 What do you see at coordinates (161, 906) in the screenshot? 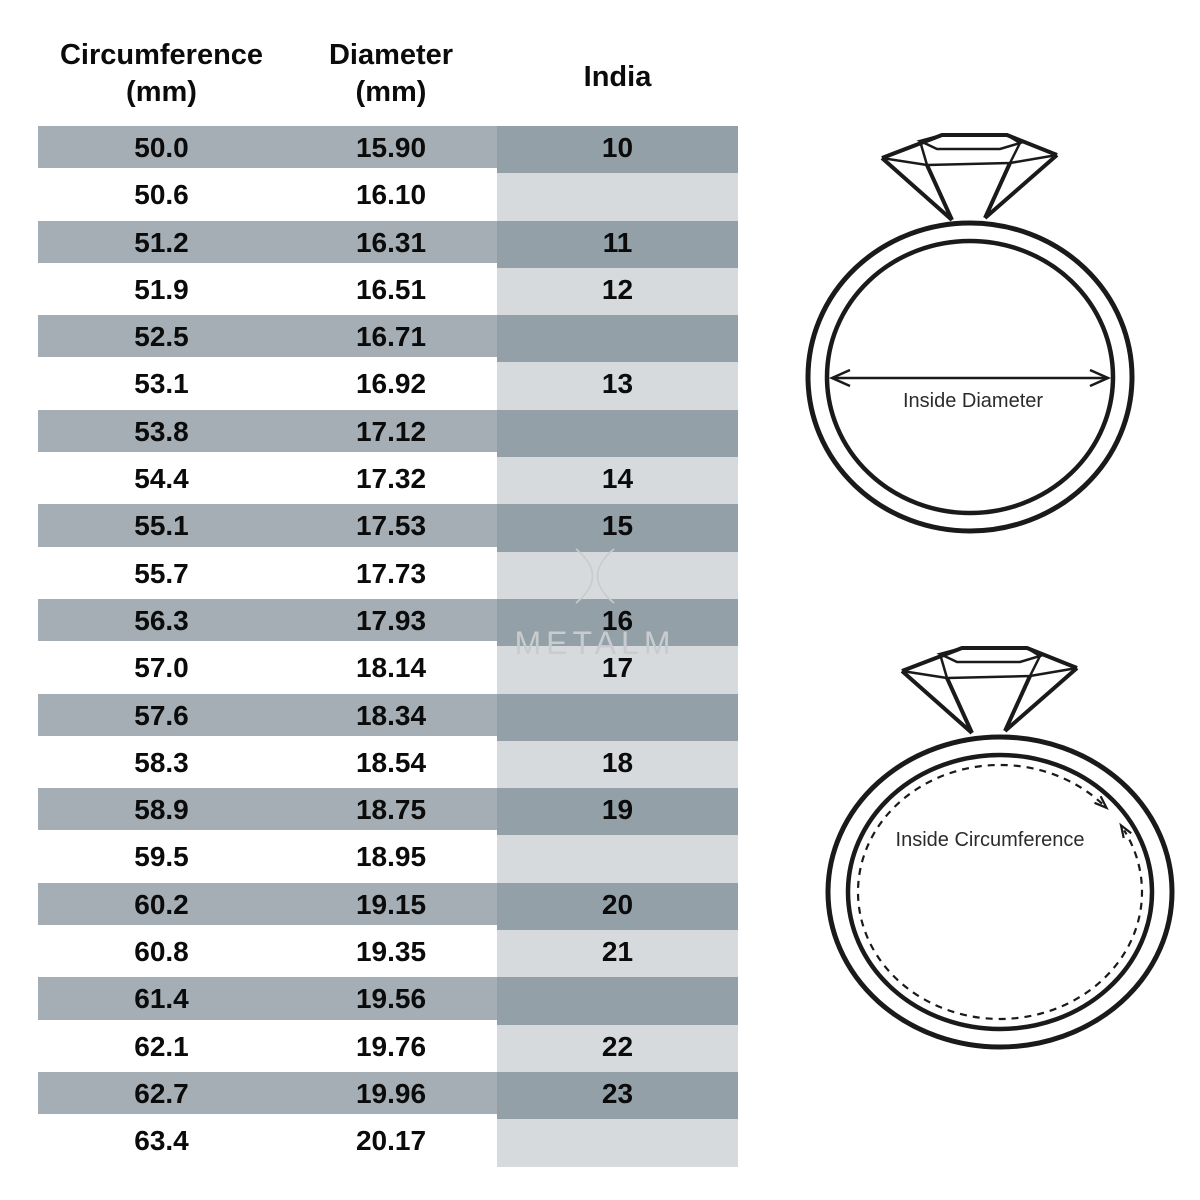
I see `circumference-cell: 60.2` at bounding box center [161, 906].